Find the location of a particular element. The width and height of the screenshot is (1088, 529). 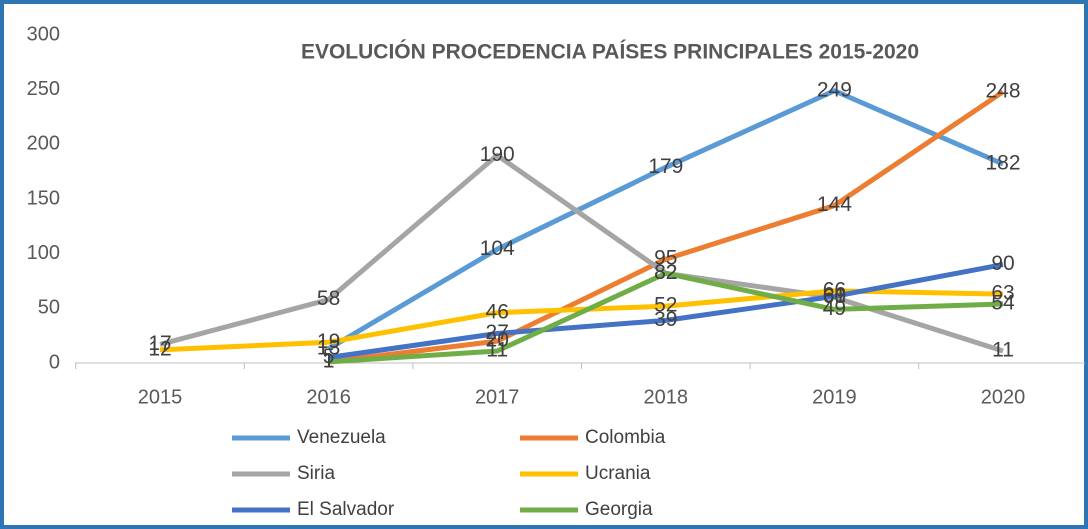

y-tick-label: 200 is located at coordinates (43, 144).